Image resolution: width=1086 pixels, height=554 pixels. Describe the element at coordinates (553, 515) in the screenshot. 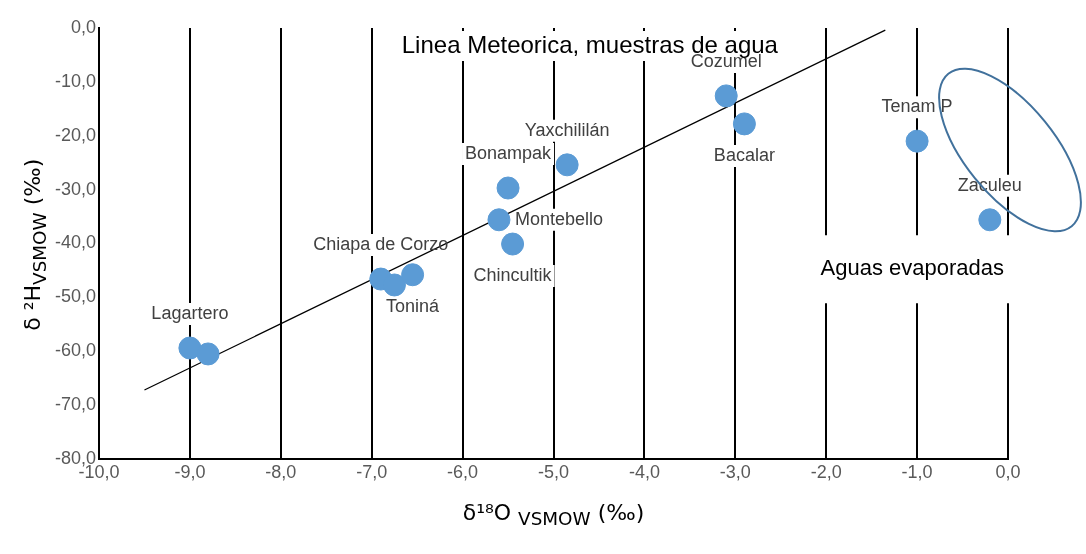

I see `x-axis-title: δ¹⁸O $_{VSMOW}$ (‰)` at that location.